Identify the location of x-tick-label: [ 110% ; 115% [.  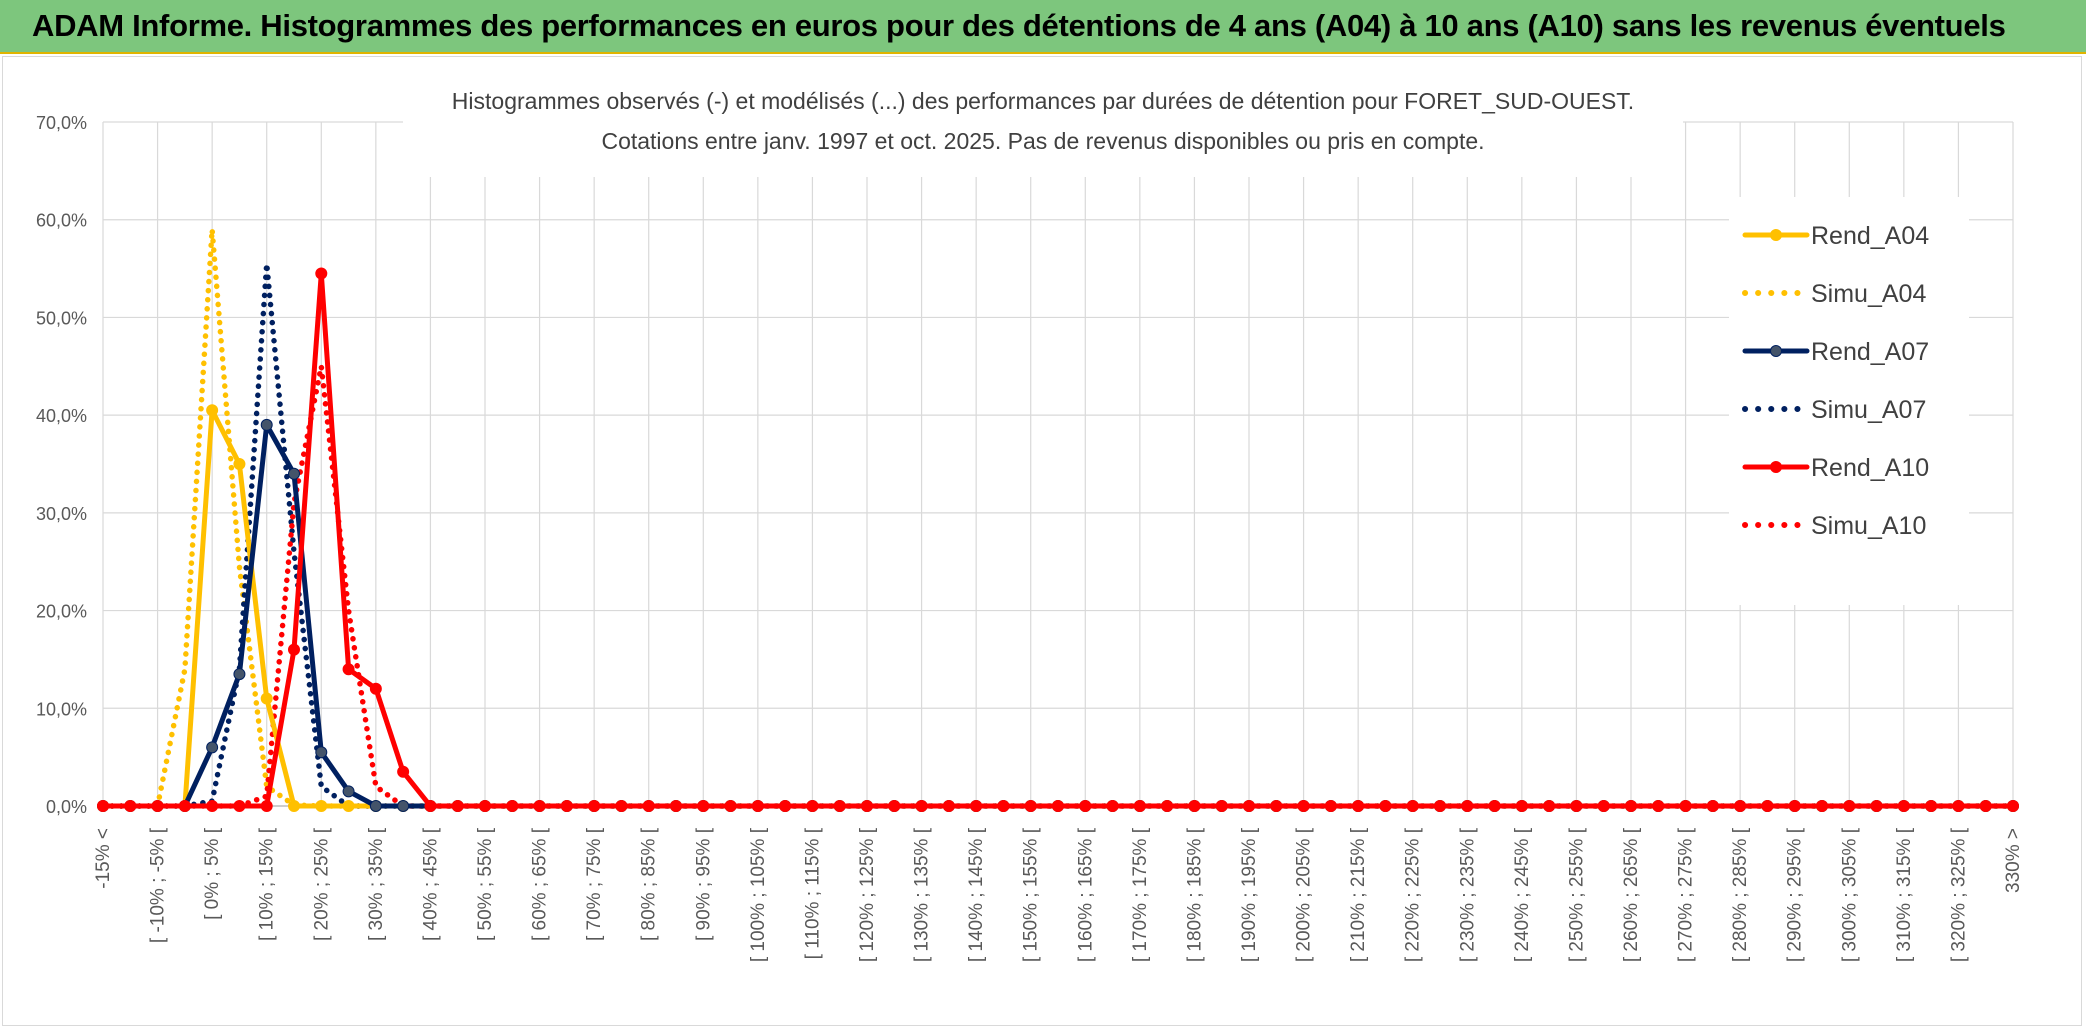
(812, 893).